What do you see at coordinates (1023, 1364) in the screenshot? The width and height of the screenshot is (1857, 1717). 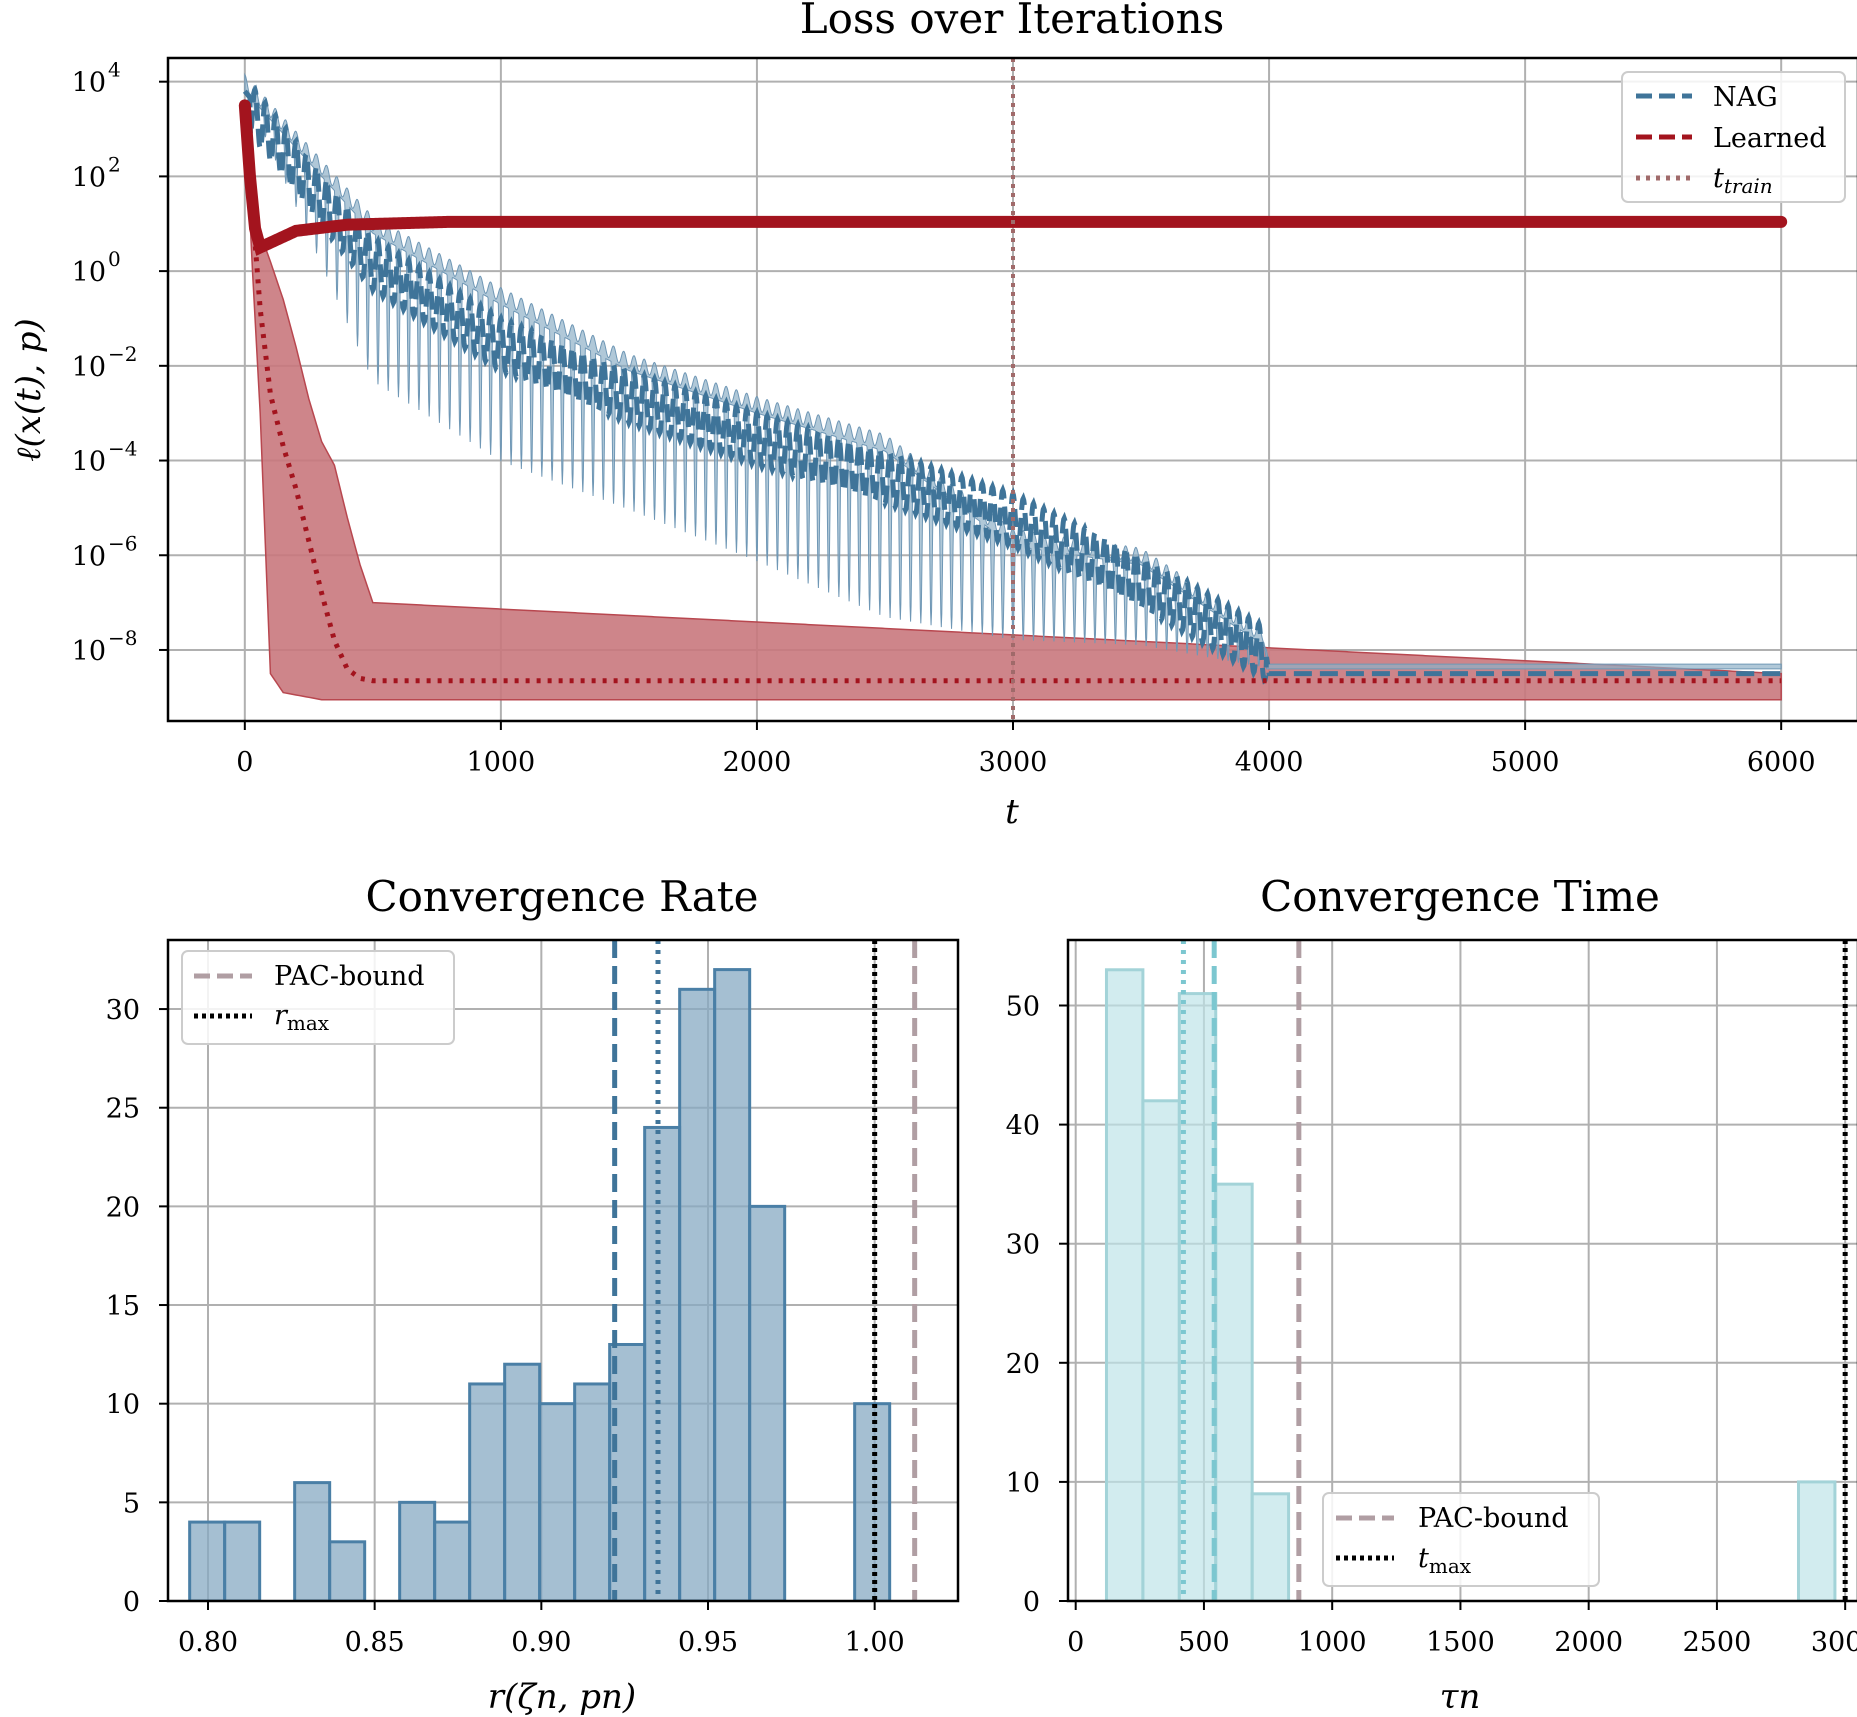 I see `time-ytick-label: 20` at bounding box center [1023, 1364].